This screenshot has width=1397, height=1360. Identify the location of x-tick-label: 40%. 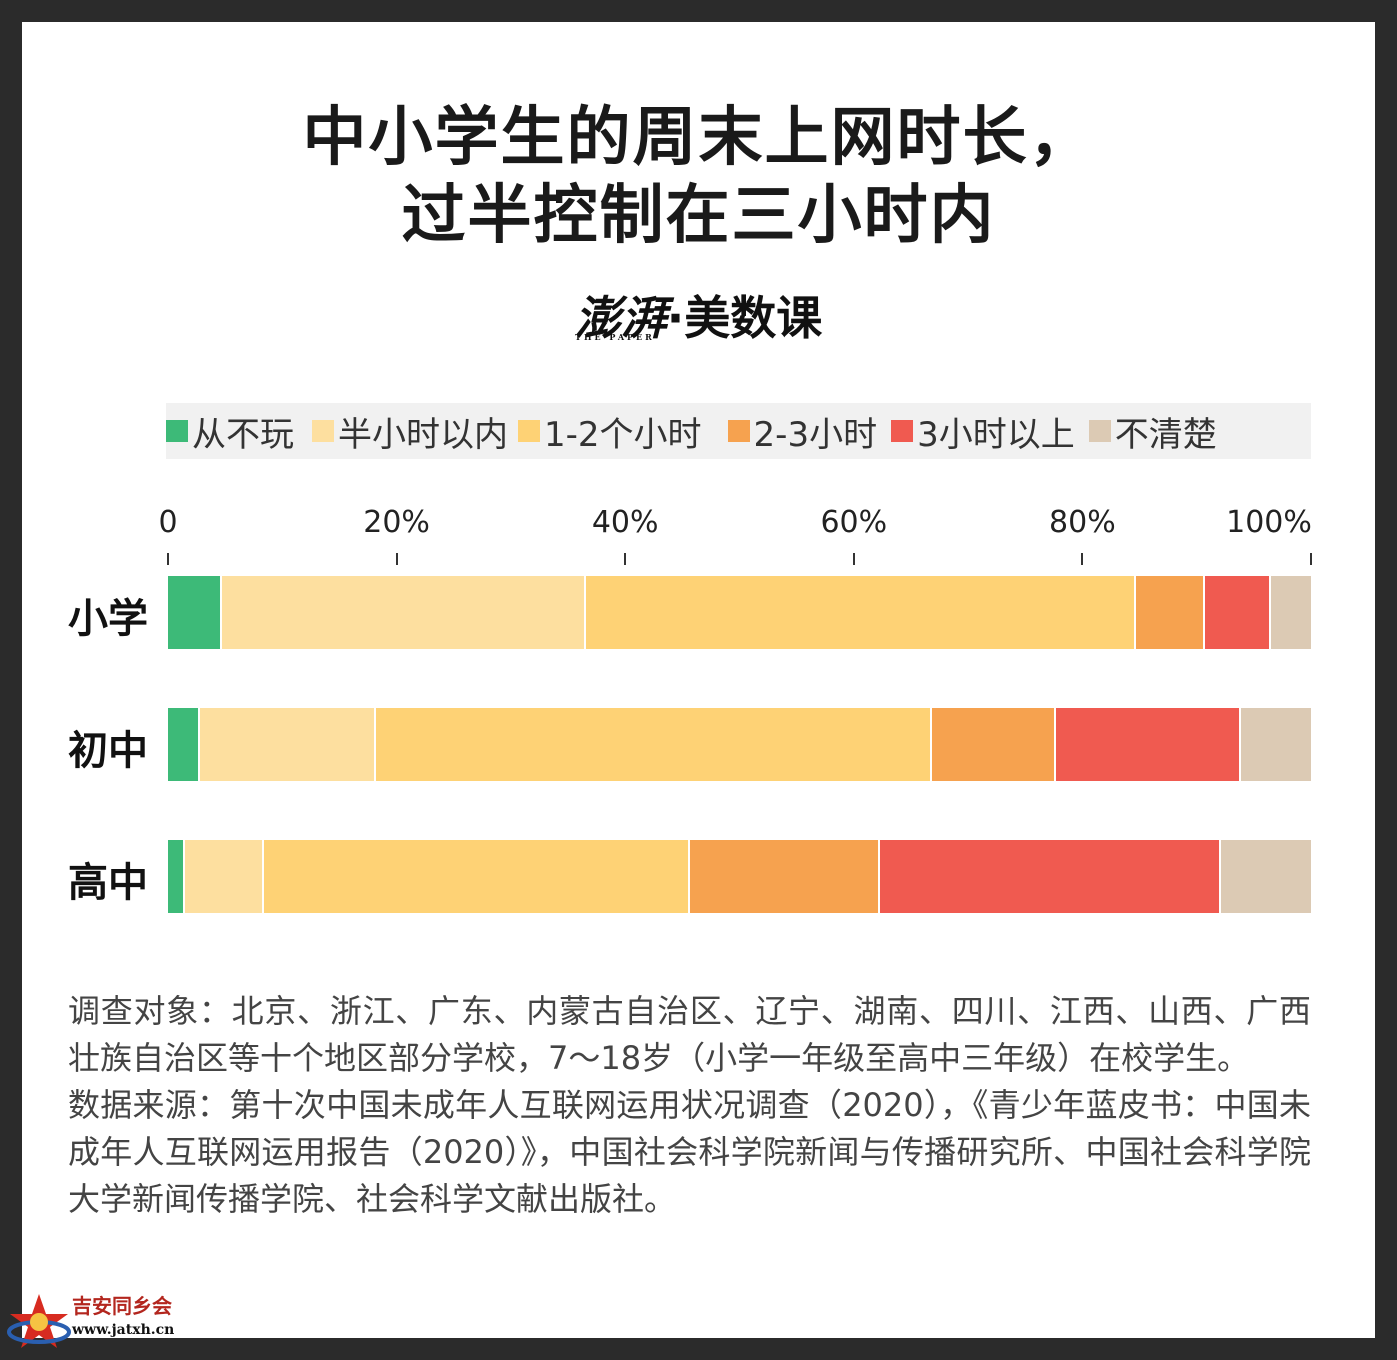
(625, 522).